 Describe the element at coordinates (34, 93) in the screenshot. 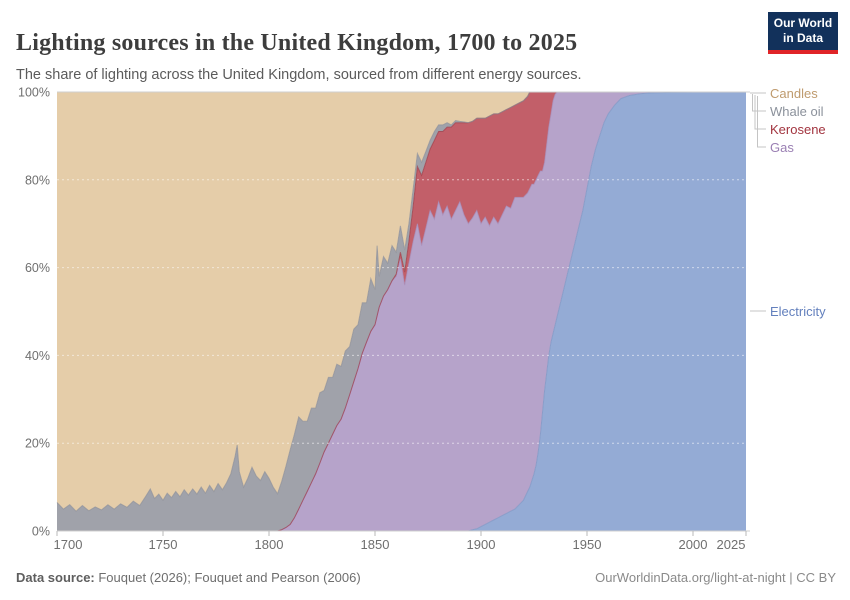

I see `svg-text: 100%` at that location.